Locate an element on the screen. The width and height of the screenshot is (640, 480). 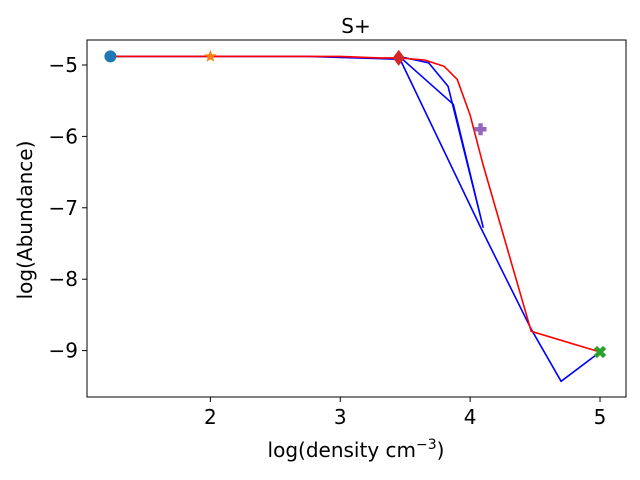
x-tick-label: 2 is located at coordinates (210, 417).